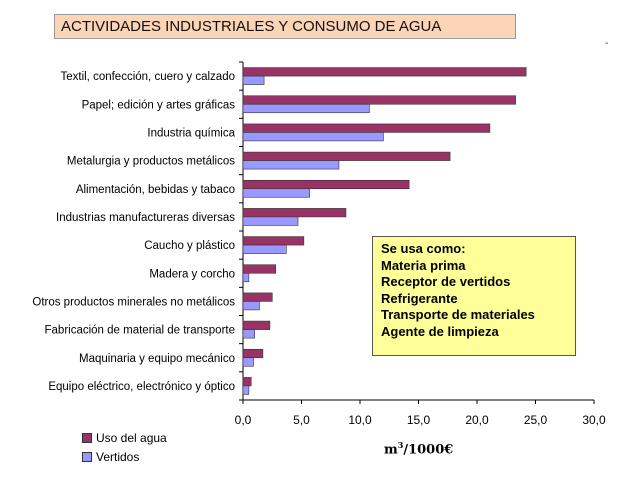 The width and height of the screenshot is (638, 479). I want to click on legend: Uso del agua Vertidos, so click(124, 447).